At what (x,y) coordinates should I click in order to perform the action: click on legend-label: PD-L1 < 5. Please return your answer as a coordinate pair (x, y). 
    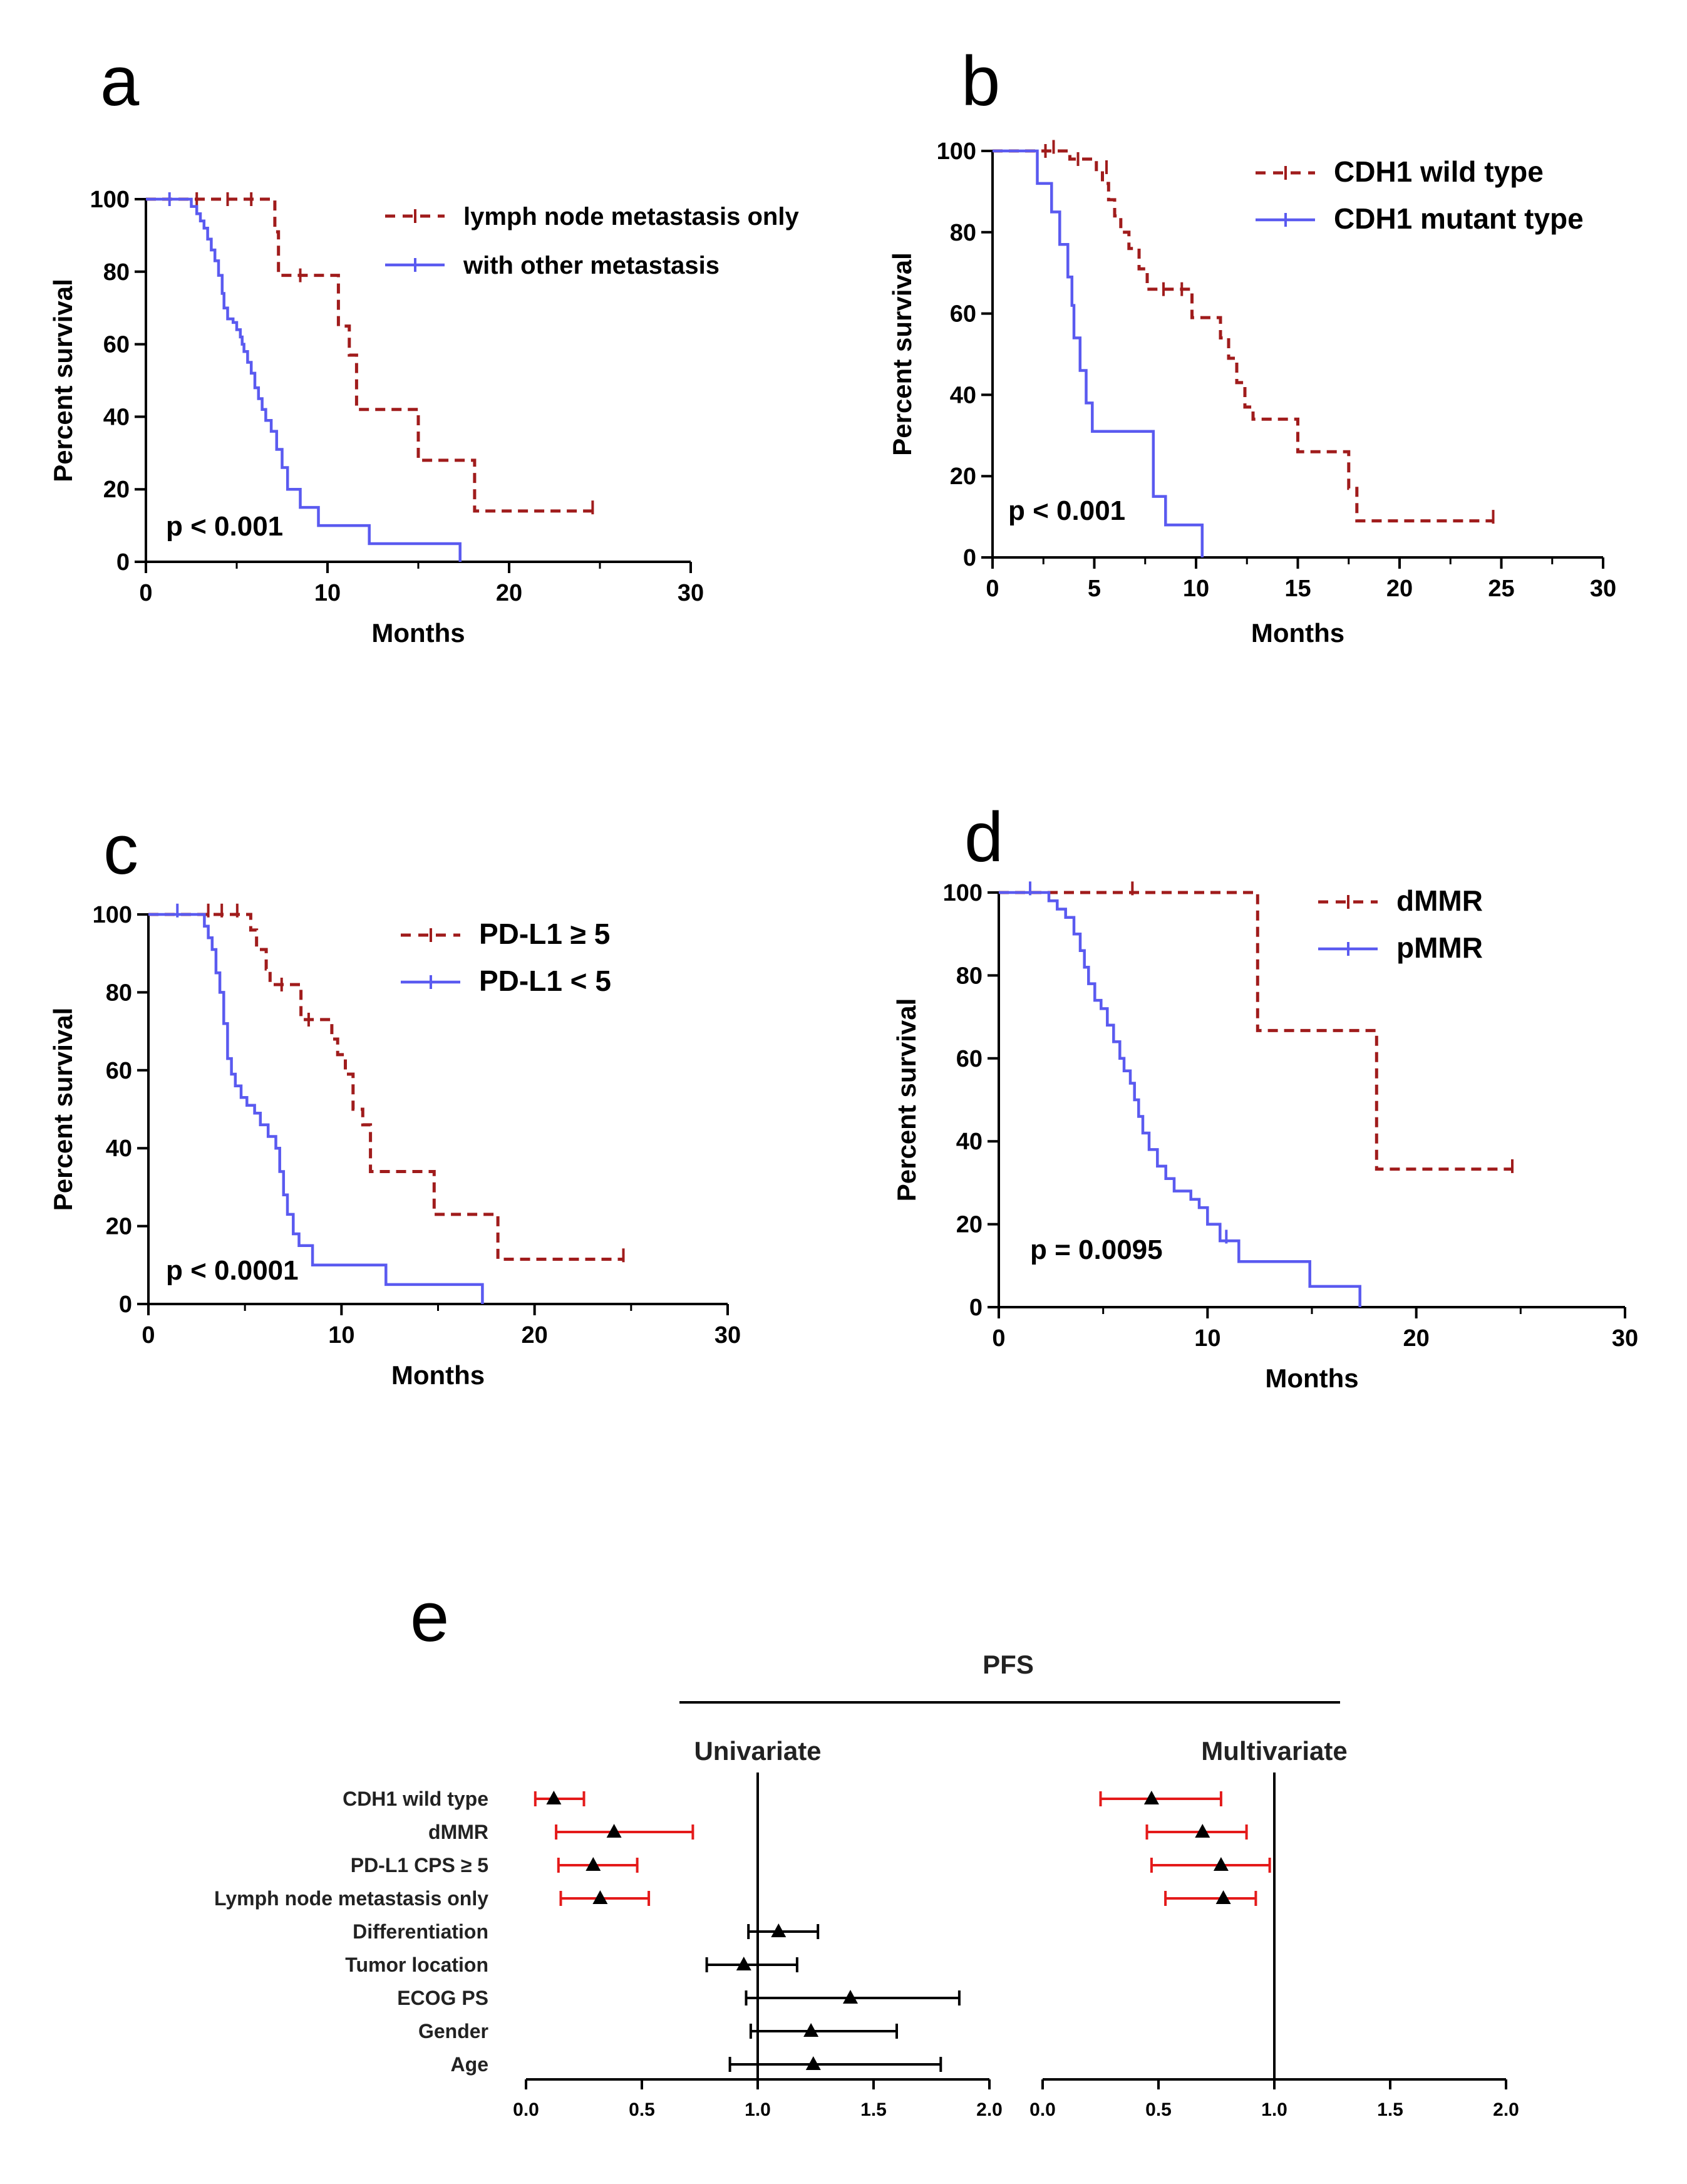
    Looking at the image, I should click on (545, 981).